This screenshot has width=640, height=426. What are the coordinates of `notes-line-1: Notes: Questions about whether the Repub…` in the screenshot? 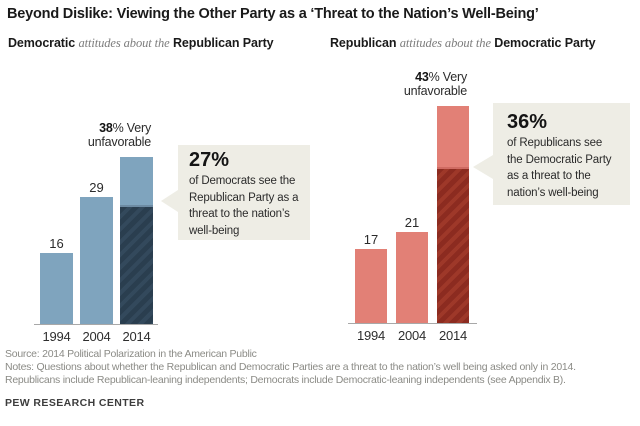 It's located at (290, 367).